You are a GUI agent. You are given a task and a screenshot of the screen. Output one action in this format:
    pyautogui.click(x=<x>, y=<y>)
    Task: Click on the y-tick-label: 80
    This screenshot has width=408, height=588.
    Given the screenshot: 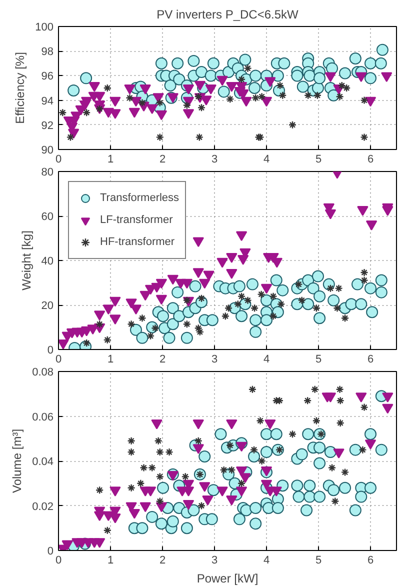 What is the action you would take?
    pyautogui.click(x=47, y=172)
    